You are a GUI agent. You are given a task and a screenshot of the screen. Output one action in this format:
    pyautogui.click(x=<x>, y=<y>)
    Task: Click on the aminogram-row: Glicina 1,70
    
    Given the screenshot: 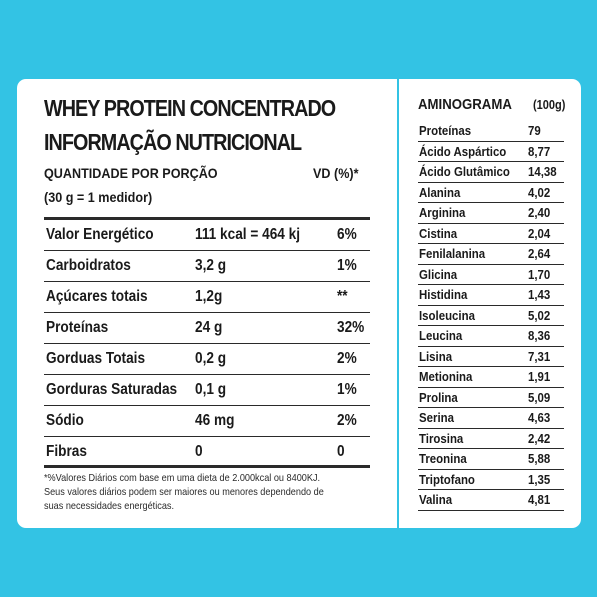 What is the action you would take?
    pyautogui.click(x=491, y=274)
    